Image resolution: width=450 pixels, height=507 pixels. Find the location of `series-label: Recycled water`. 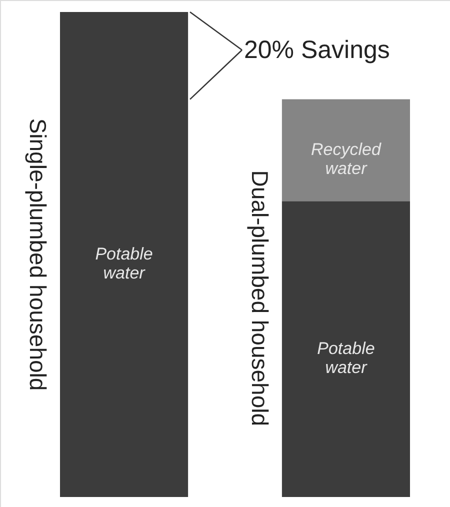

series-label: Recycled water is located at coordinates (346, 159).